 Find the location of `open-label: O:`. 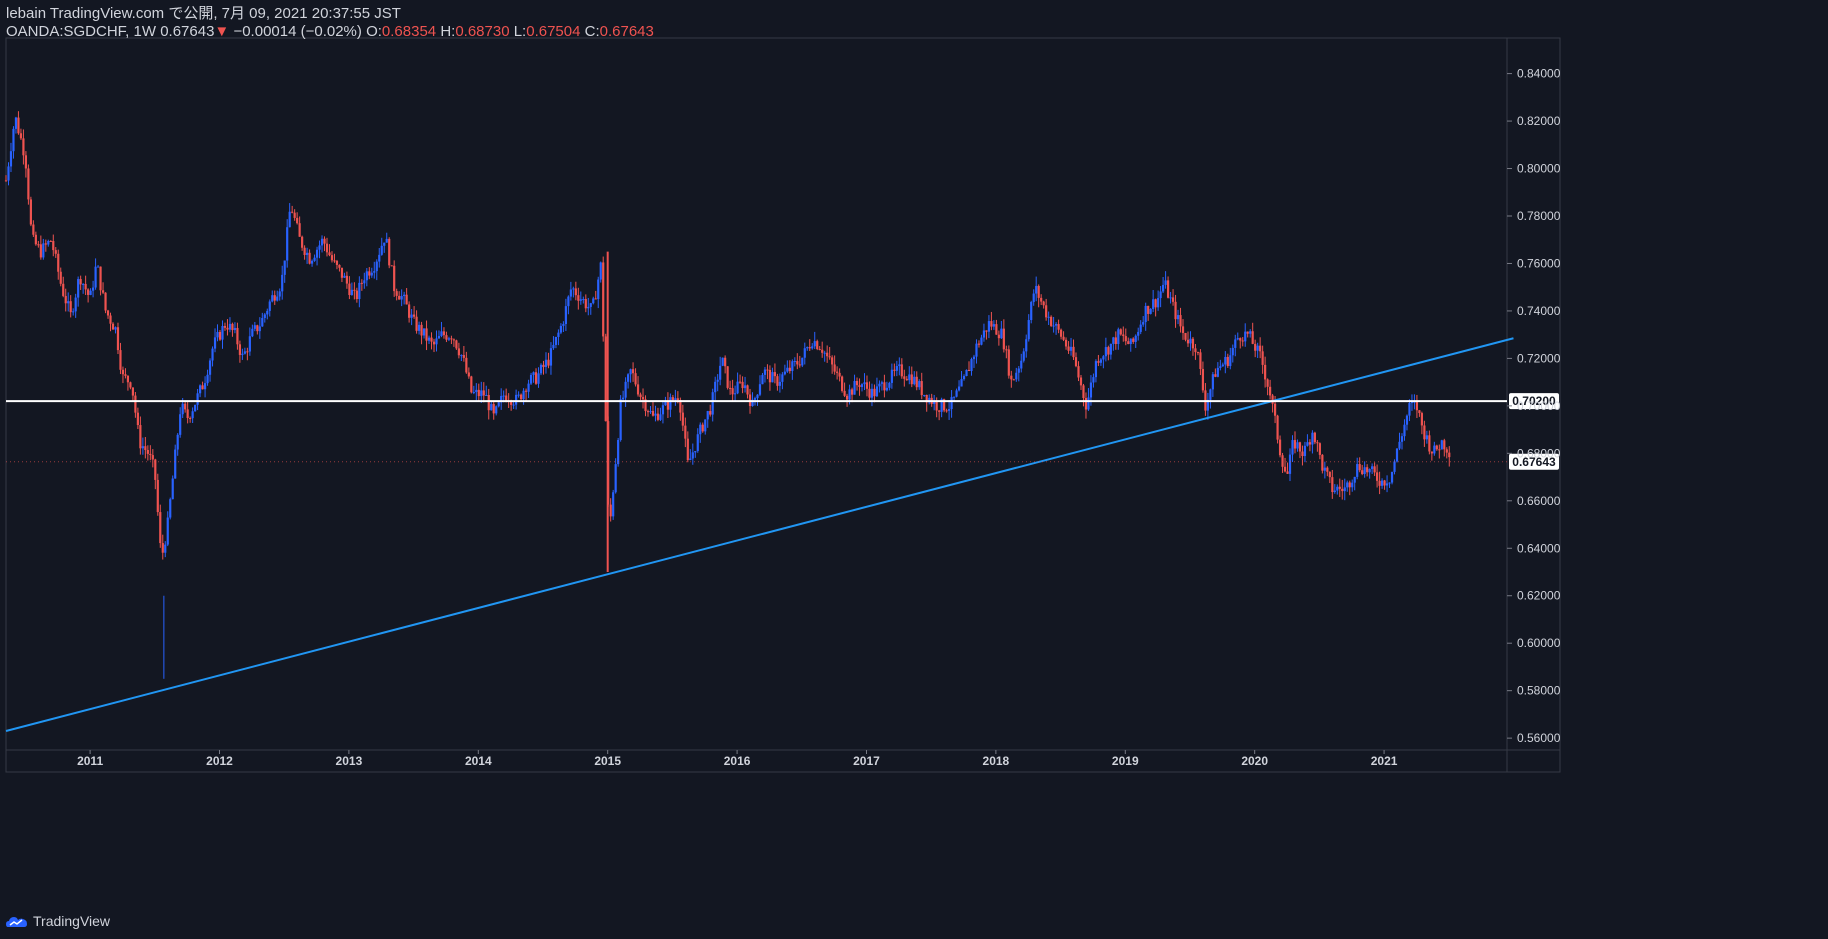

open-label: O: is located at coordinates (374, 31).